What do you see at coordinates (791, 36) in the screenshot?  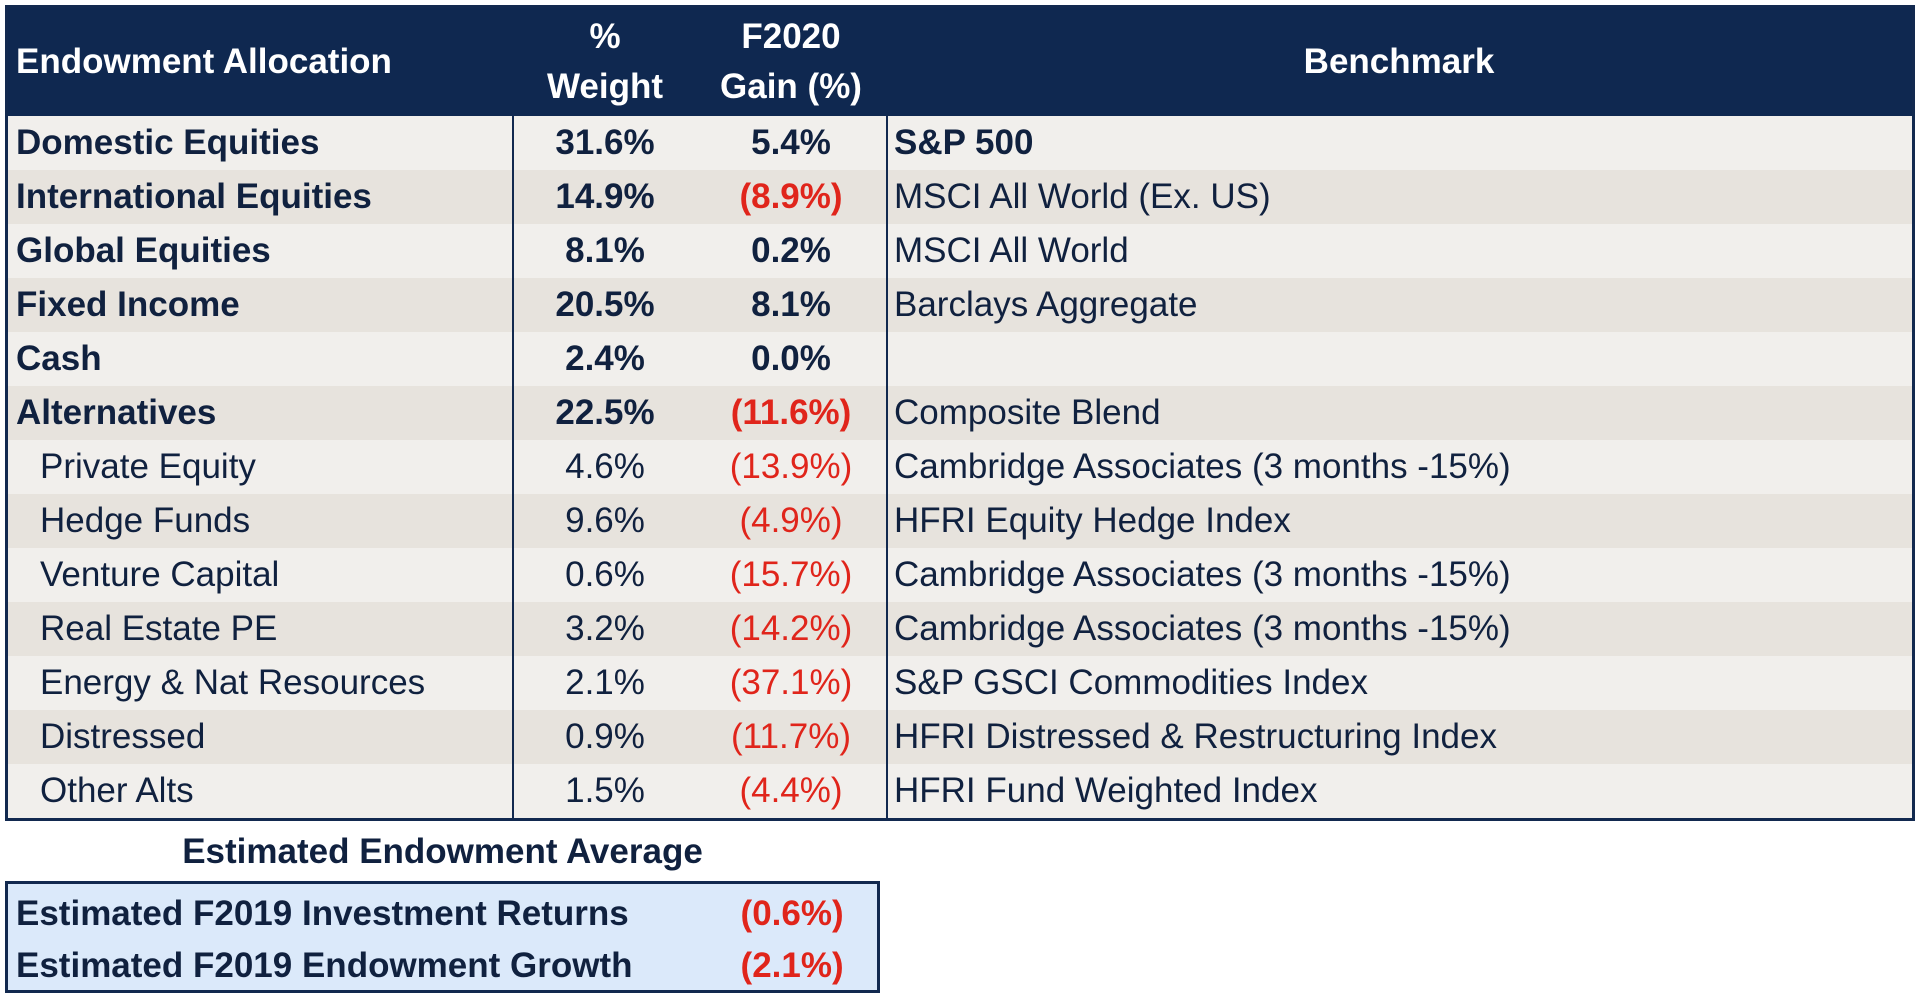 I see `header-gain-line1: F2020` at bounding box center [791, 36].